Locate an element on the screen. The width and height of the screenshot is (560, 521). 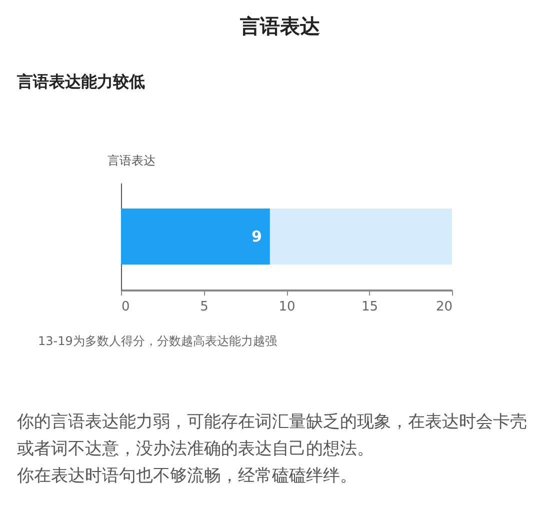
text: 你的言语表达能力弱，可能存在词汇量缺乏的现象，在表达时会卡壳或者词不达意，没办法准确的表达自己的想法。 is located at coordinates (271, 435).